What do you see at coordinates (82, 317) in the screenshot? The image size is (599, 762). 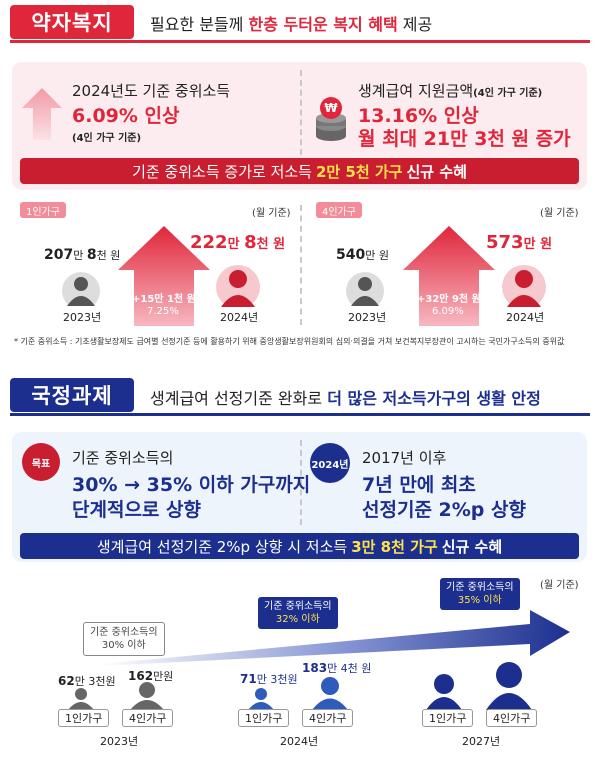 I see `one-person-year-before: 2023년` at bounding box center [82, 317].